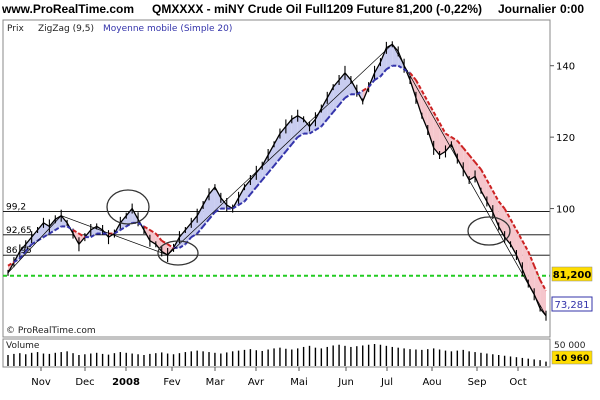 The height and width of the screenshot is (400, 600). I want to click on ma-value-badge, so click(572, 304).